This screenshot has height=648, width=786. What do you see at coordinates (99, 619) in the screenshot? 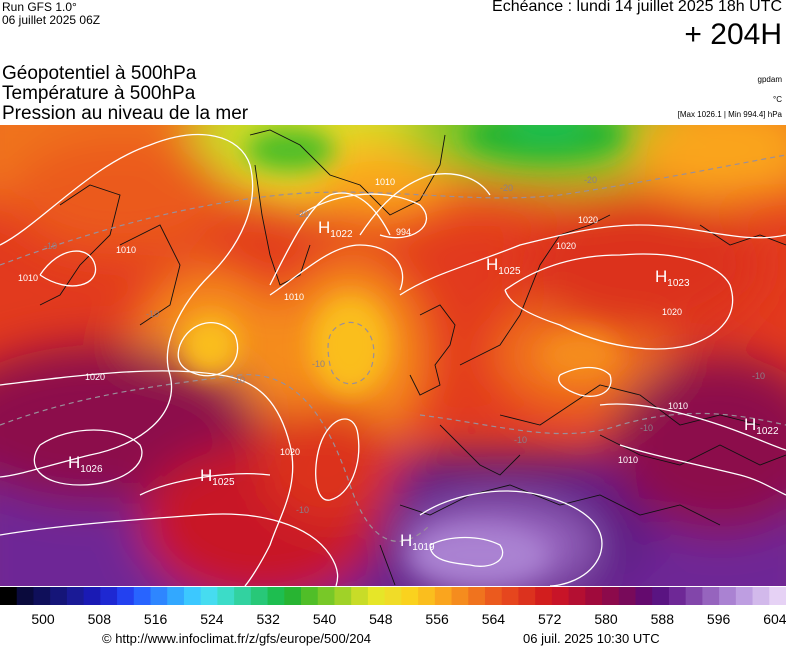
I see `colorbar-tick-label: 508` at bounding box center [99, 619].